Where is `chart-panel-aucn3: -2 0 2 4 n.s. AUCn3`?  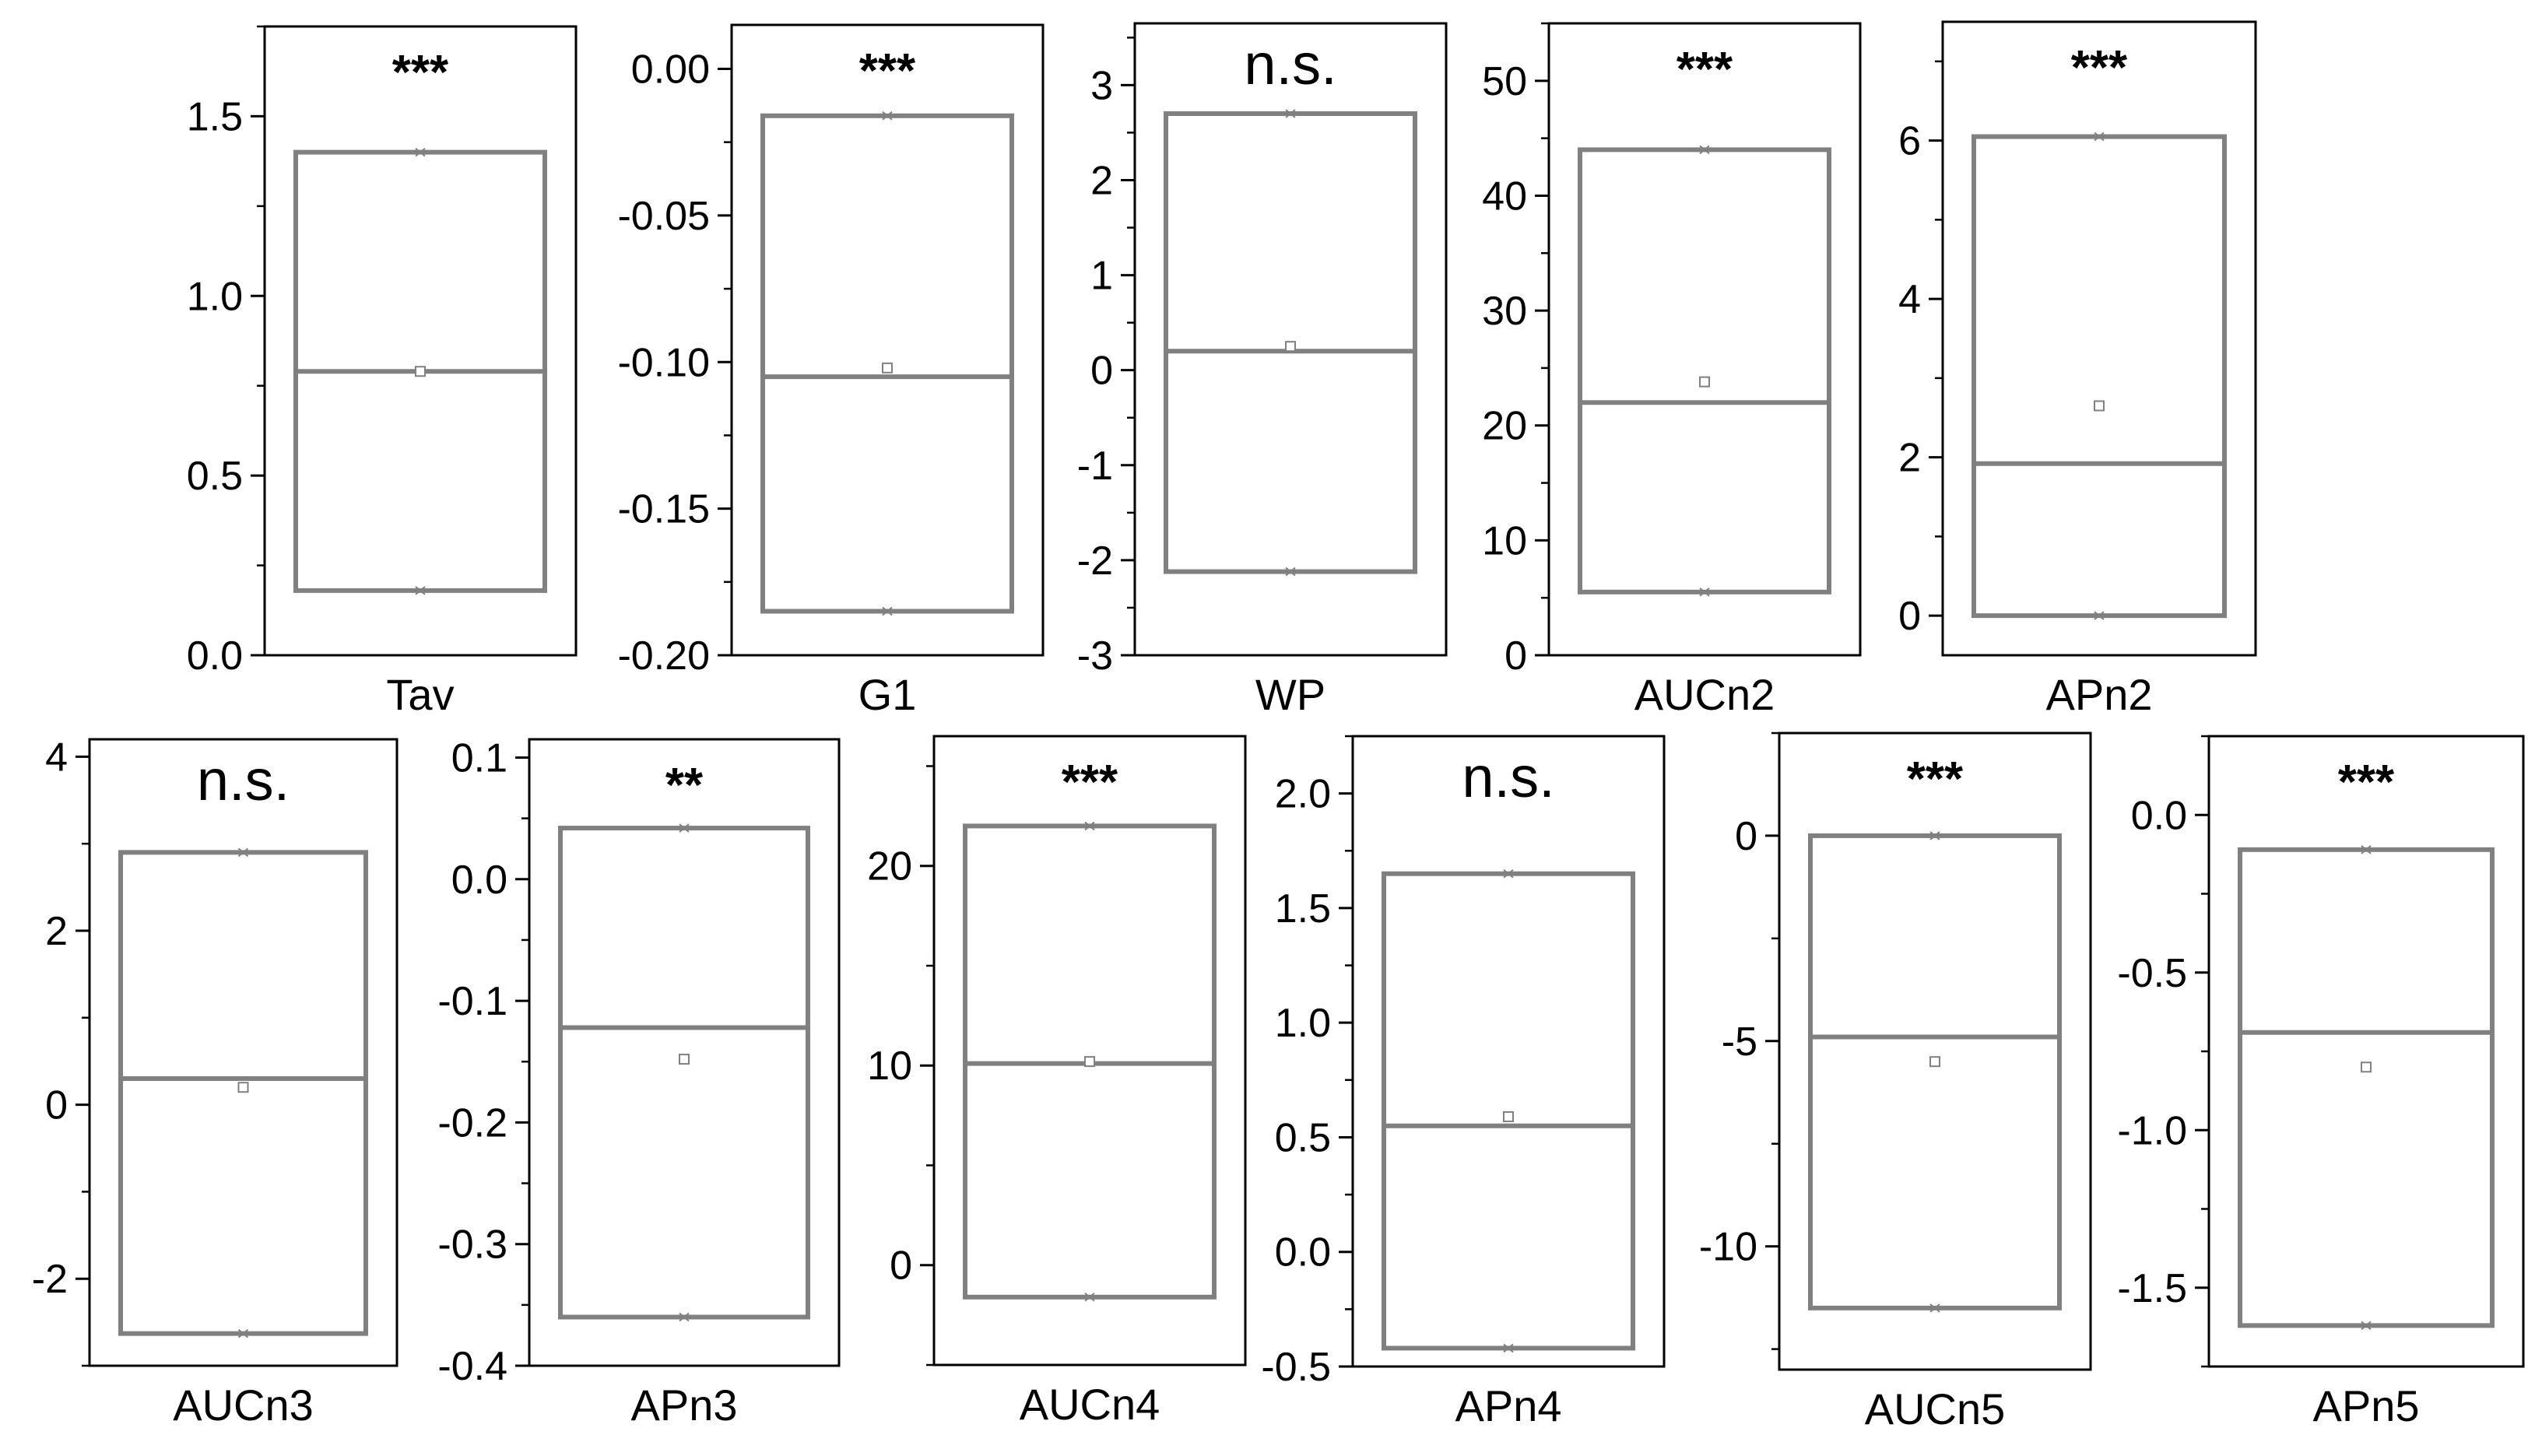 chart-panel-aucn3: -2 0 2 4 n.s. AUCn3 is located at coordinates (215, 1083).